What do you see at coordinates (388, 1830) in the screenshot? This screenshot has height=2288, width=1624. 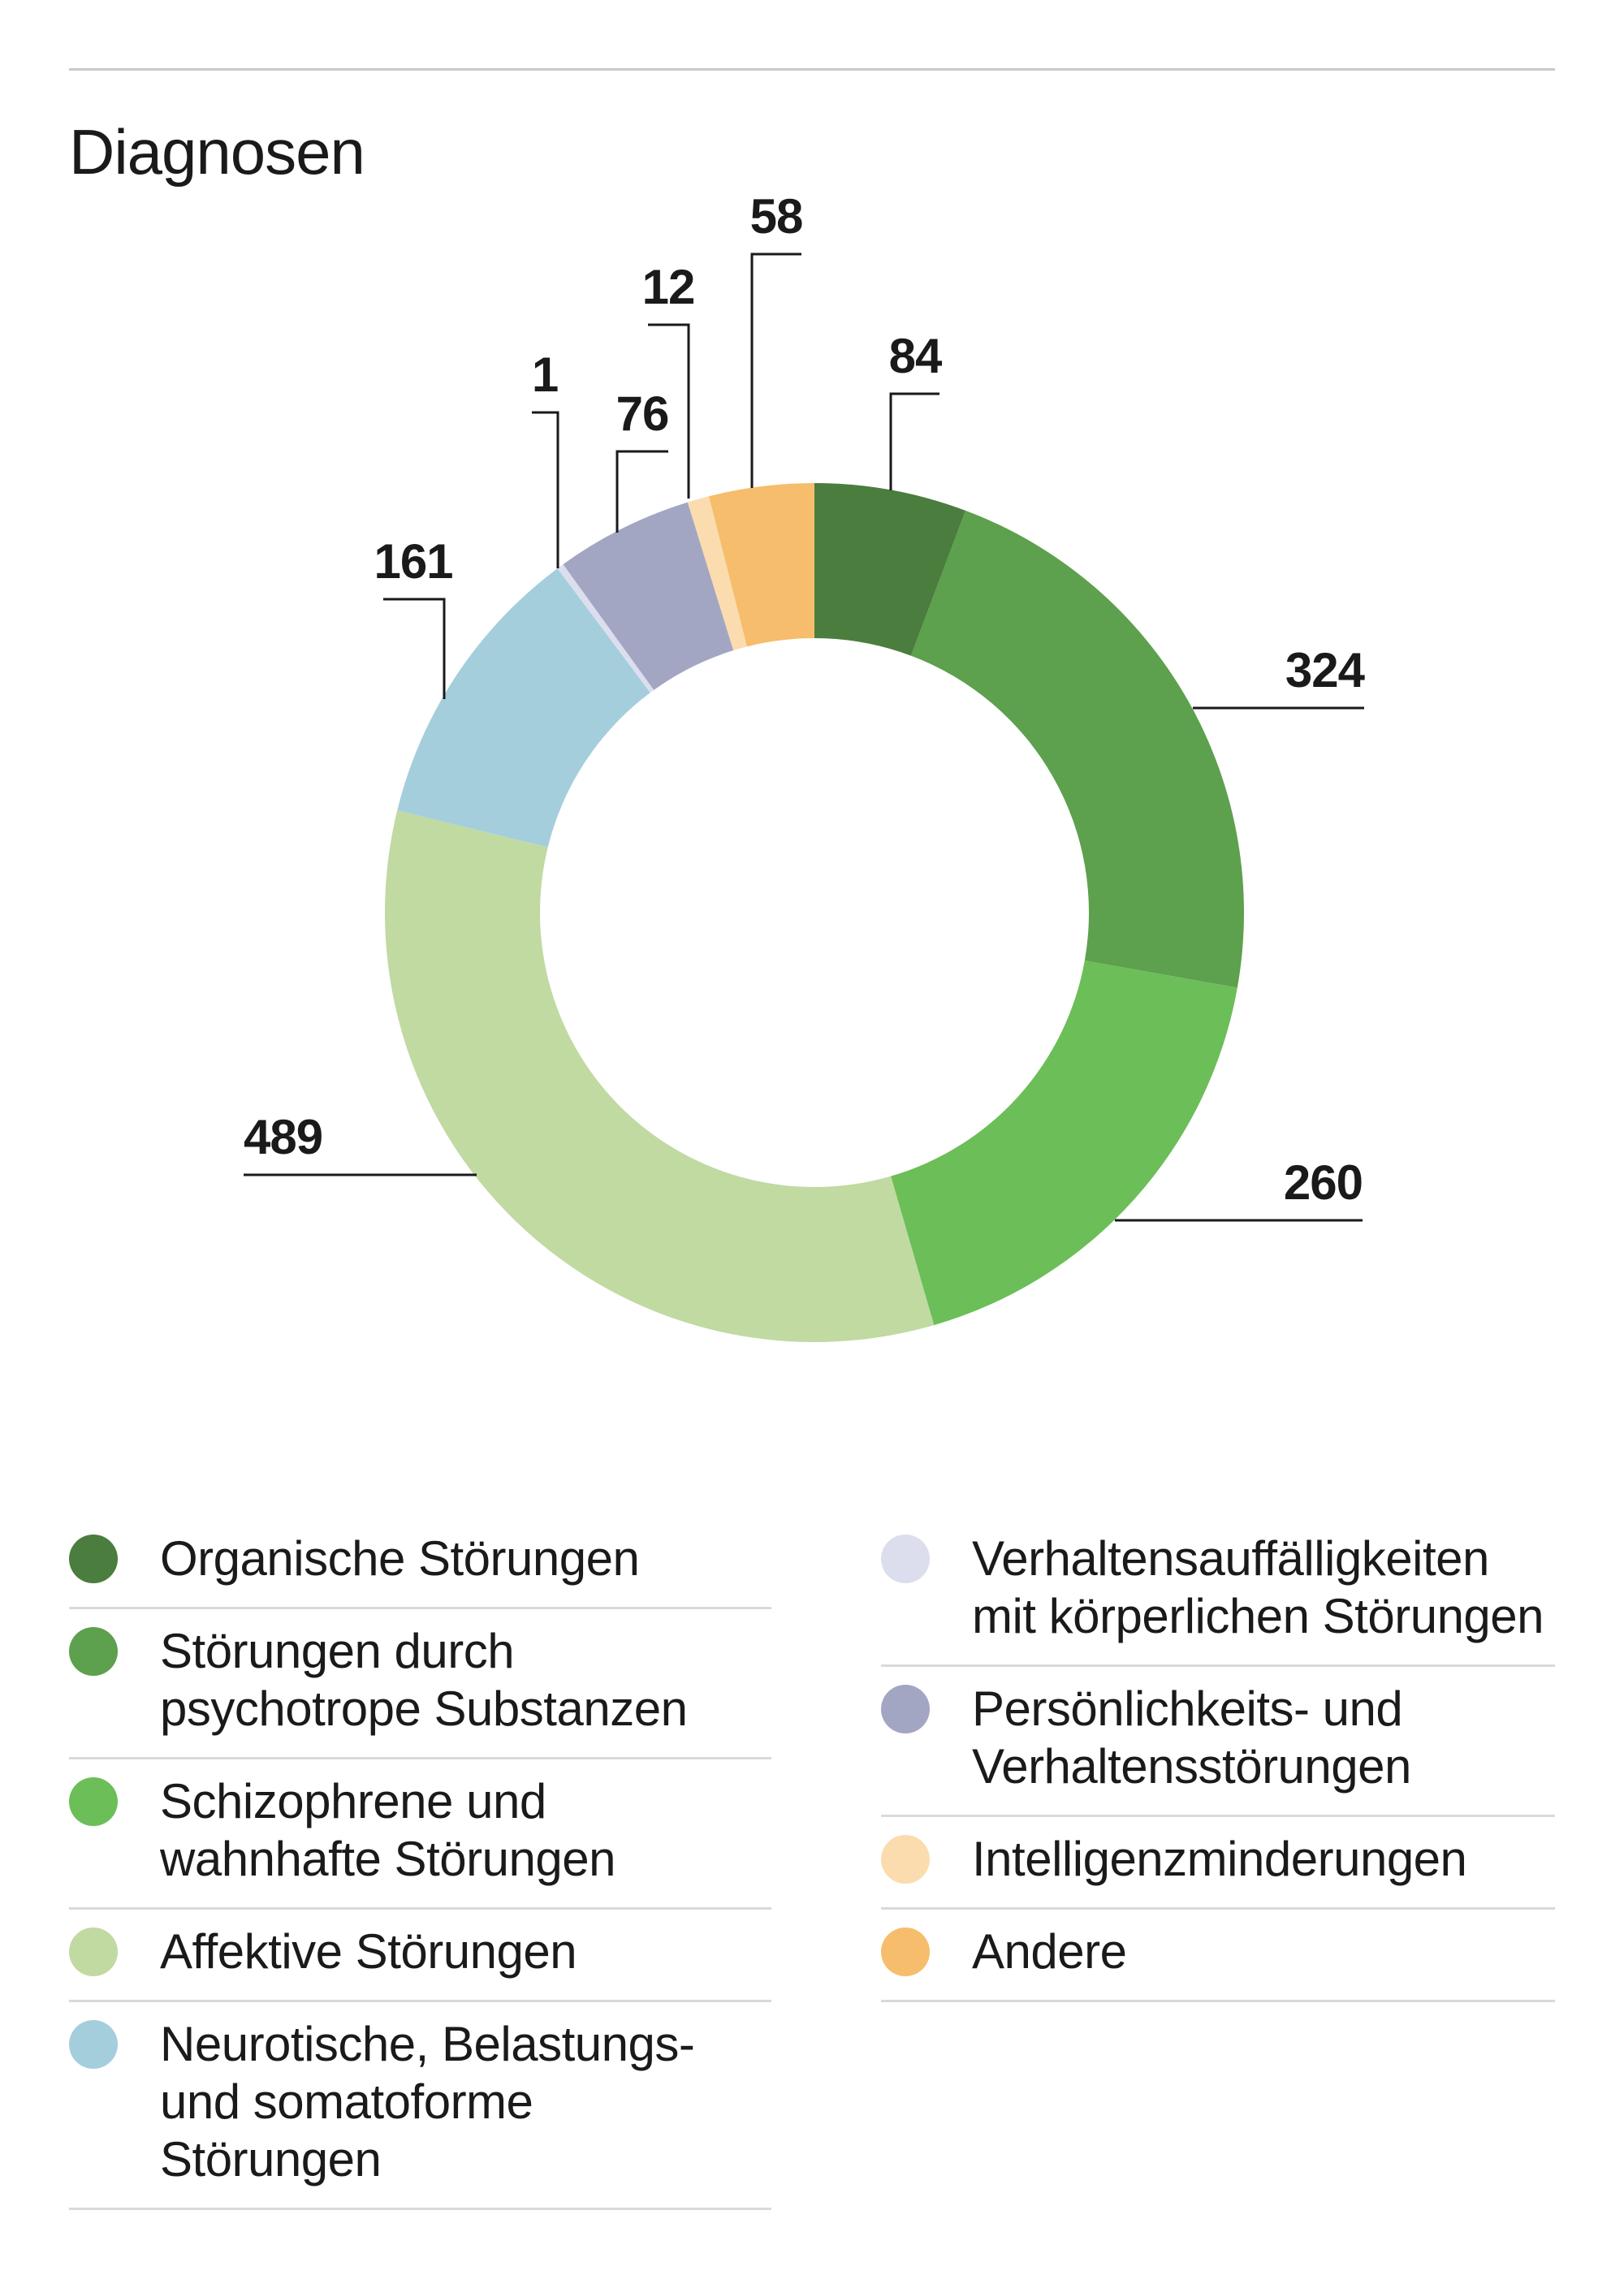 I see `legend-label: Schizophrene und wahnhafte Störungen` at bounding box center [388, 1830].